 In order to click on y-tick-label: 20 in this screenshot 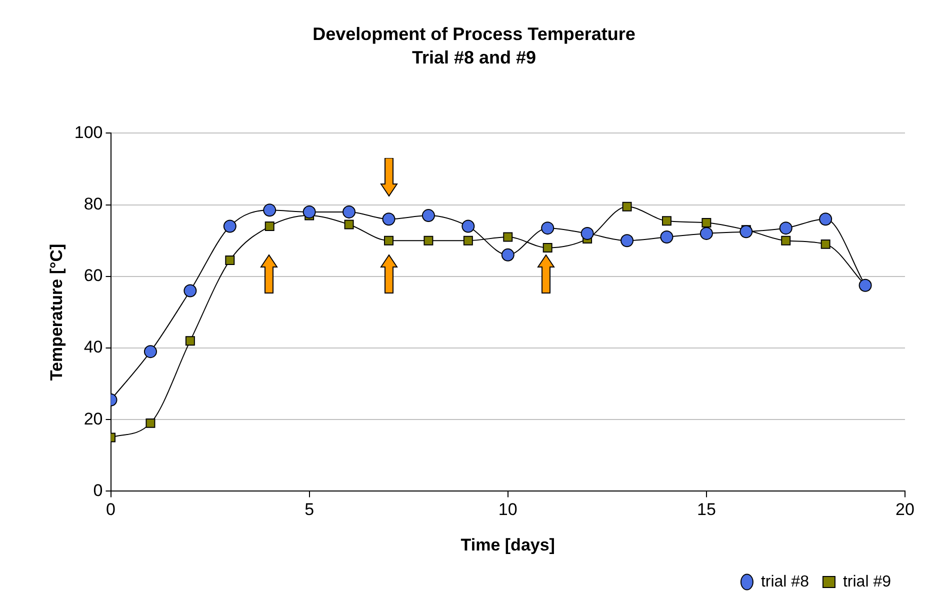, I will do `click(93, 418)`.